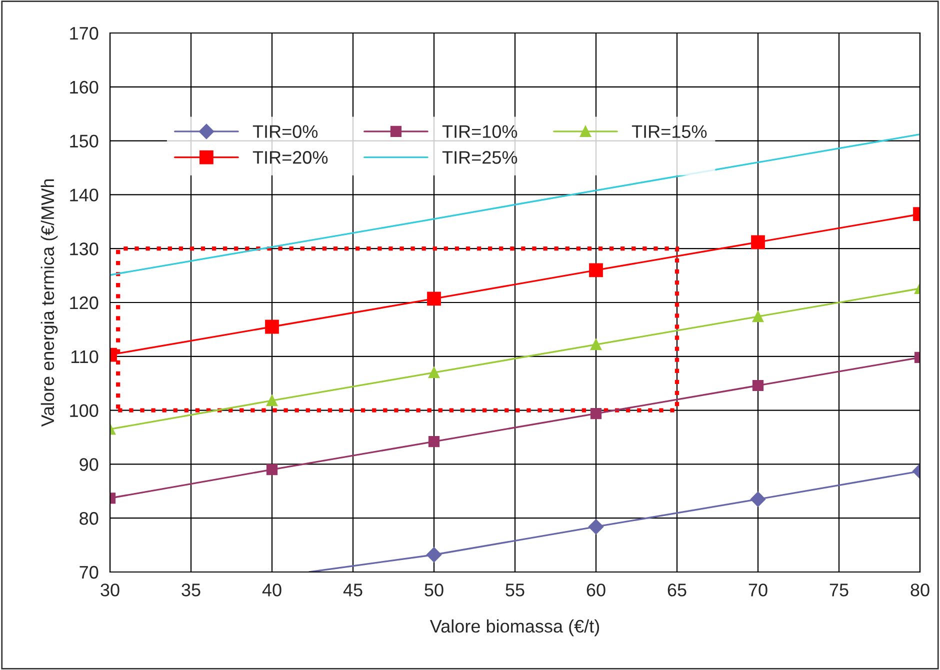  Describe the element at coordinates (84, 357) in the screenshot. I see `y-tick-label: 110` at that location.